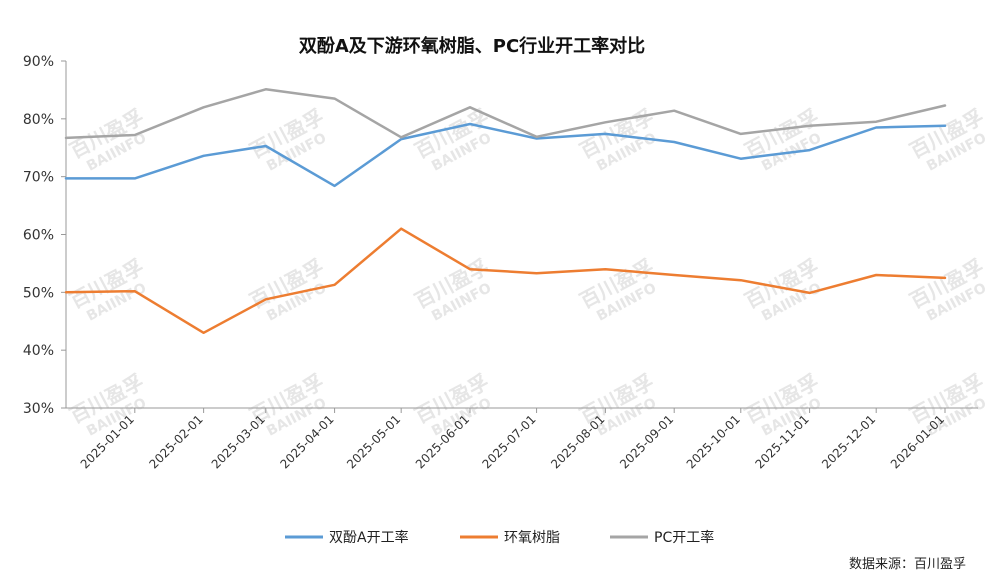 This screenshot has height=579, width=1003. What do you see at coordinates (238, 441) in the screenshot?
I see `x-tick-label: 2025-03-01` at bounding box center [238, 441].